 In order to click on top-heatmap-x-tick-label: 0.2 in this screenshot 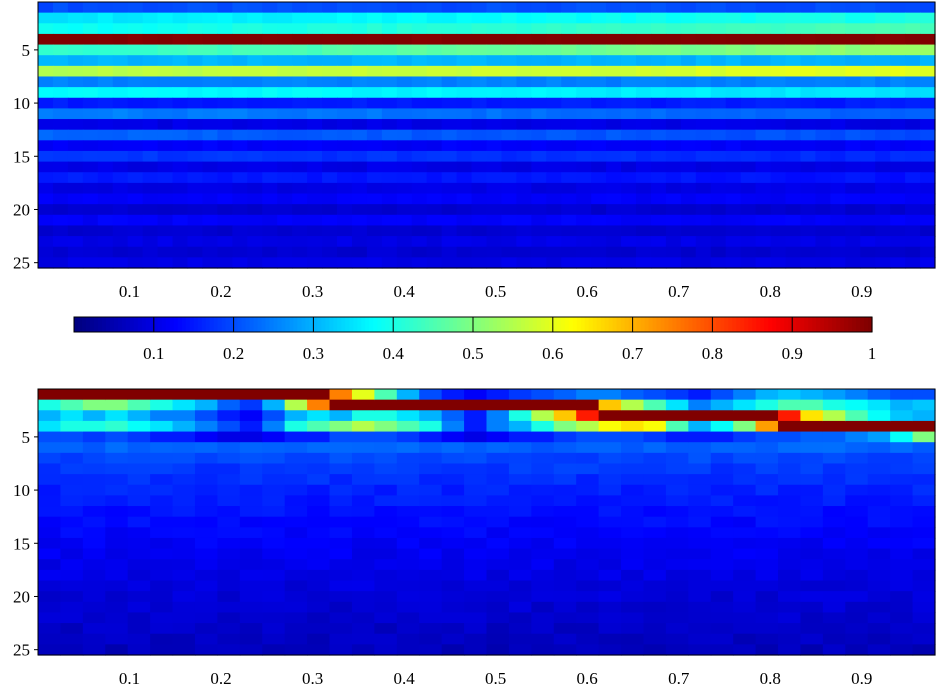, I will do `click(220, 291)`.